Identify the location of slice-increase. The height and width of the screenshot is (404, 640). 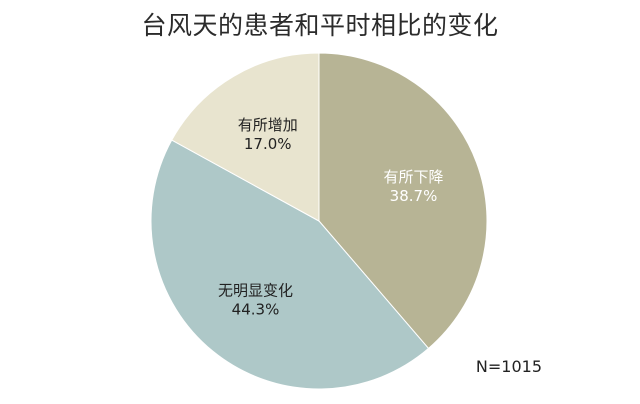
(245, 137).